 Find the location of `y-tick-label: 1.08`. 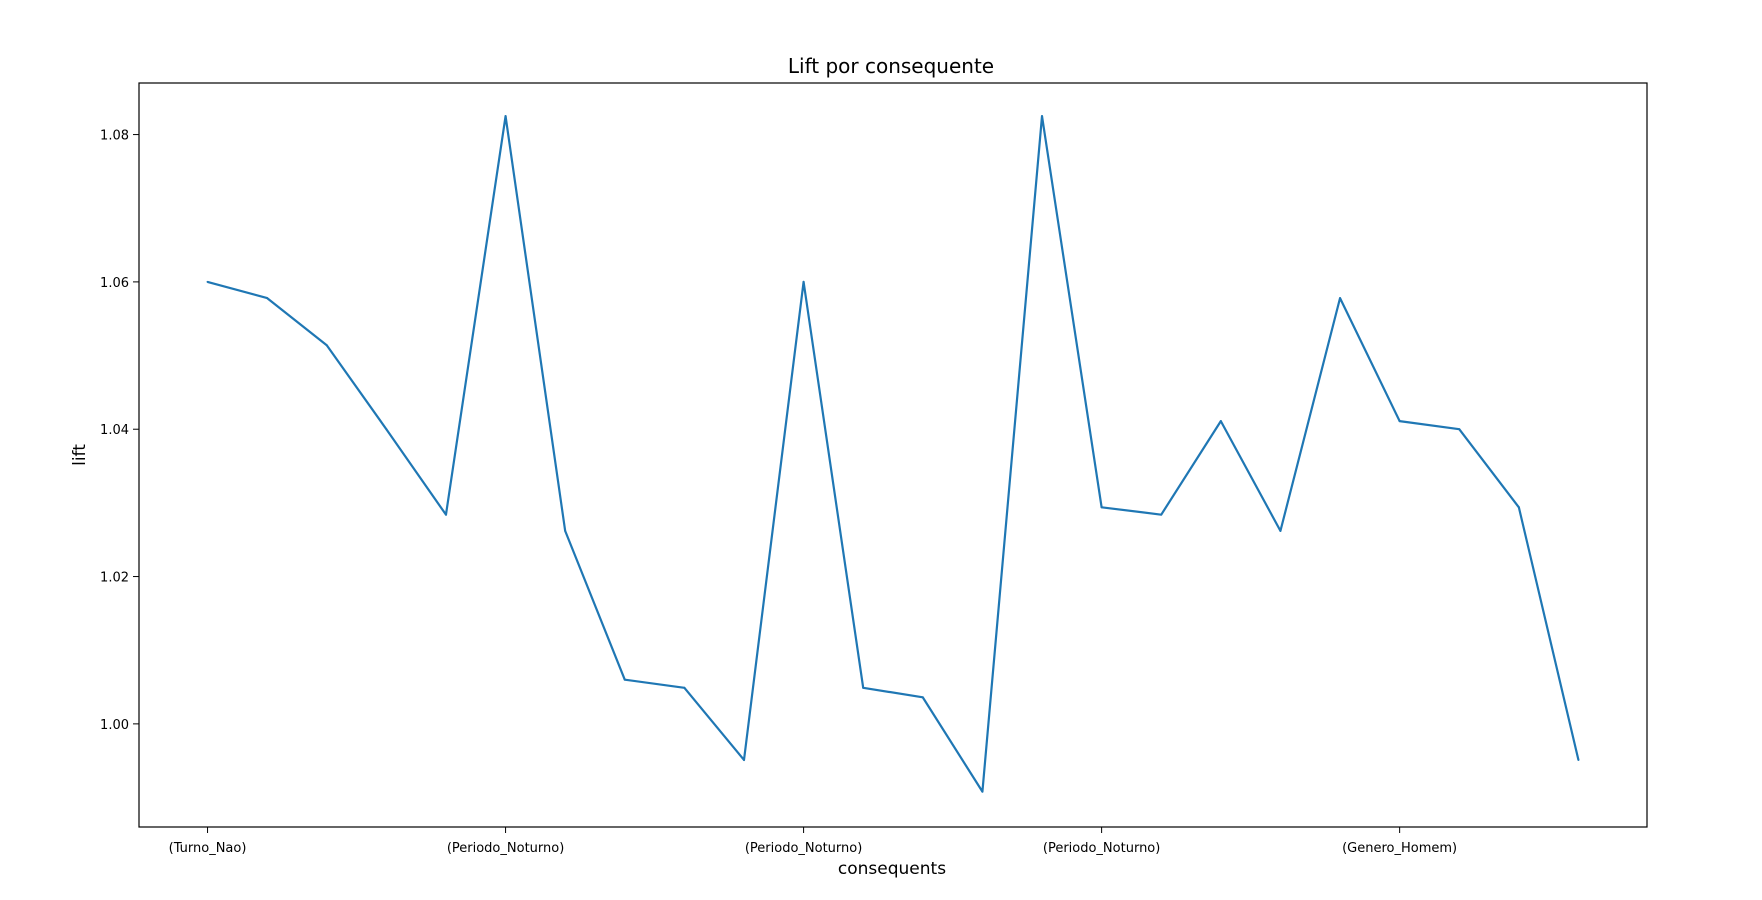

y-tick-label: 1.08 is located at coordinates (114, 136).